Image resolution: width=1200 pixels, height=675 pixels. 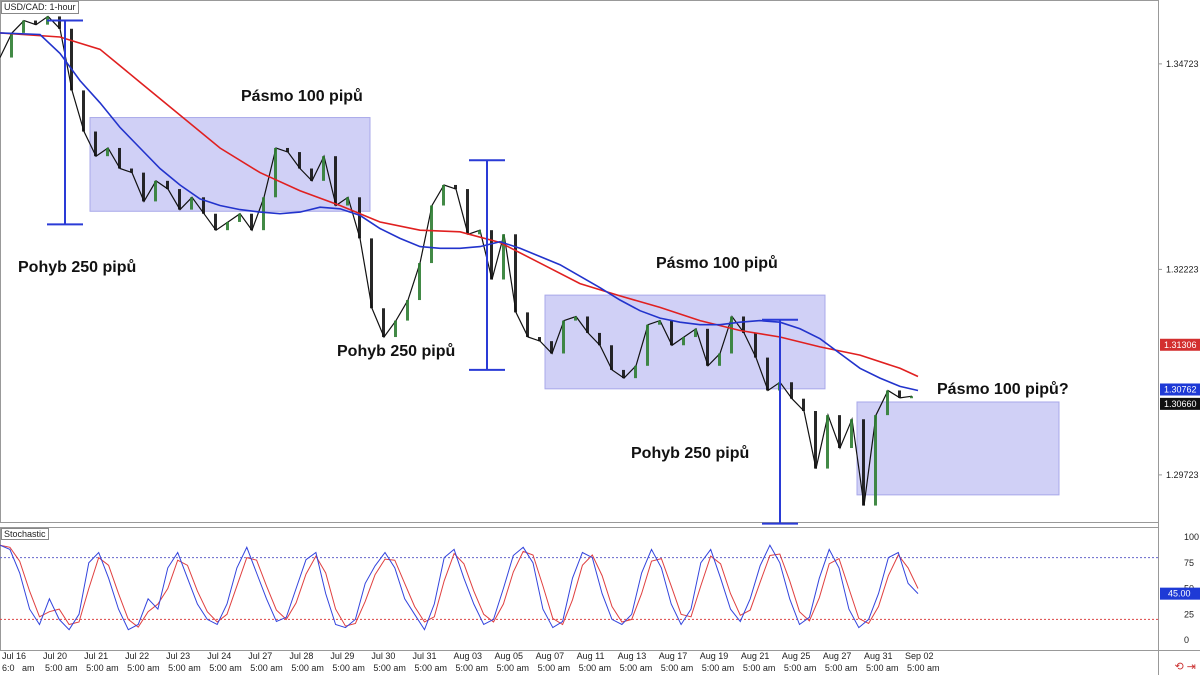 I want to click on time-label-date: Aug 03, so click(x=468, y=656).